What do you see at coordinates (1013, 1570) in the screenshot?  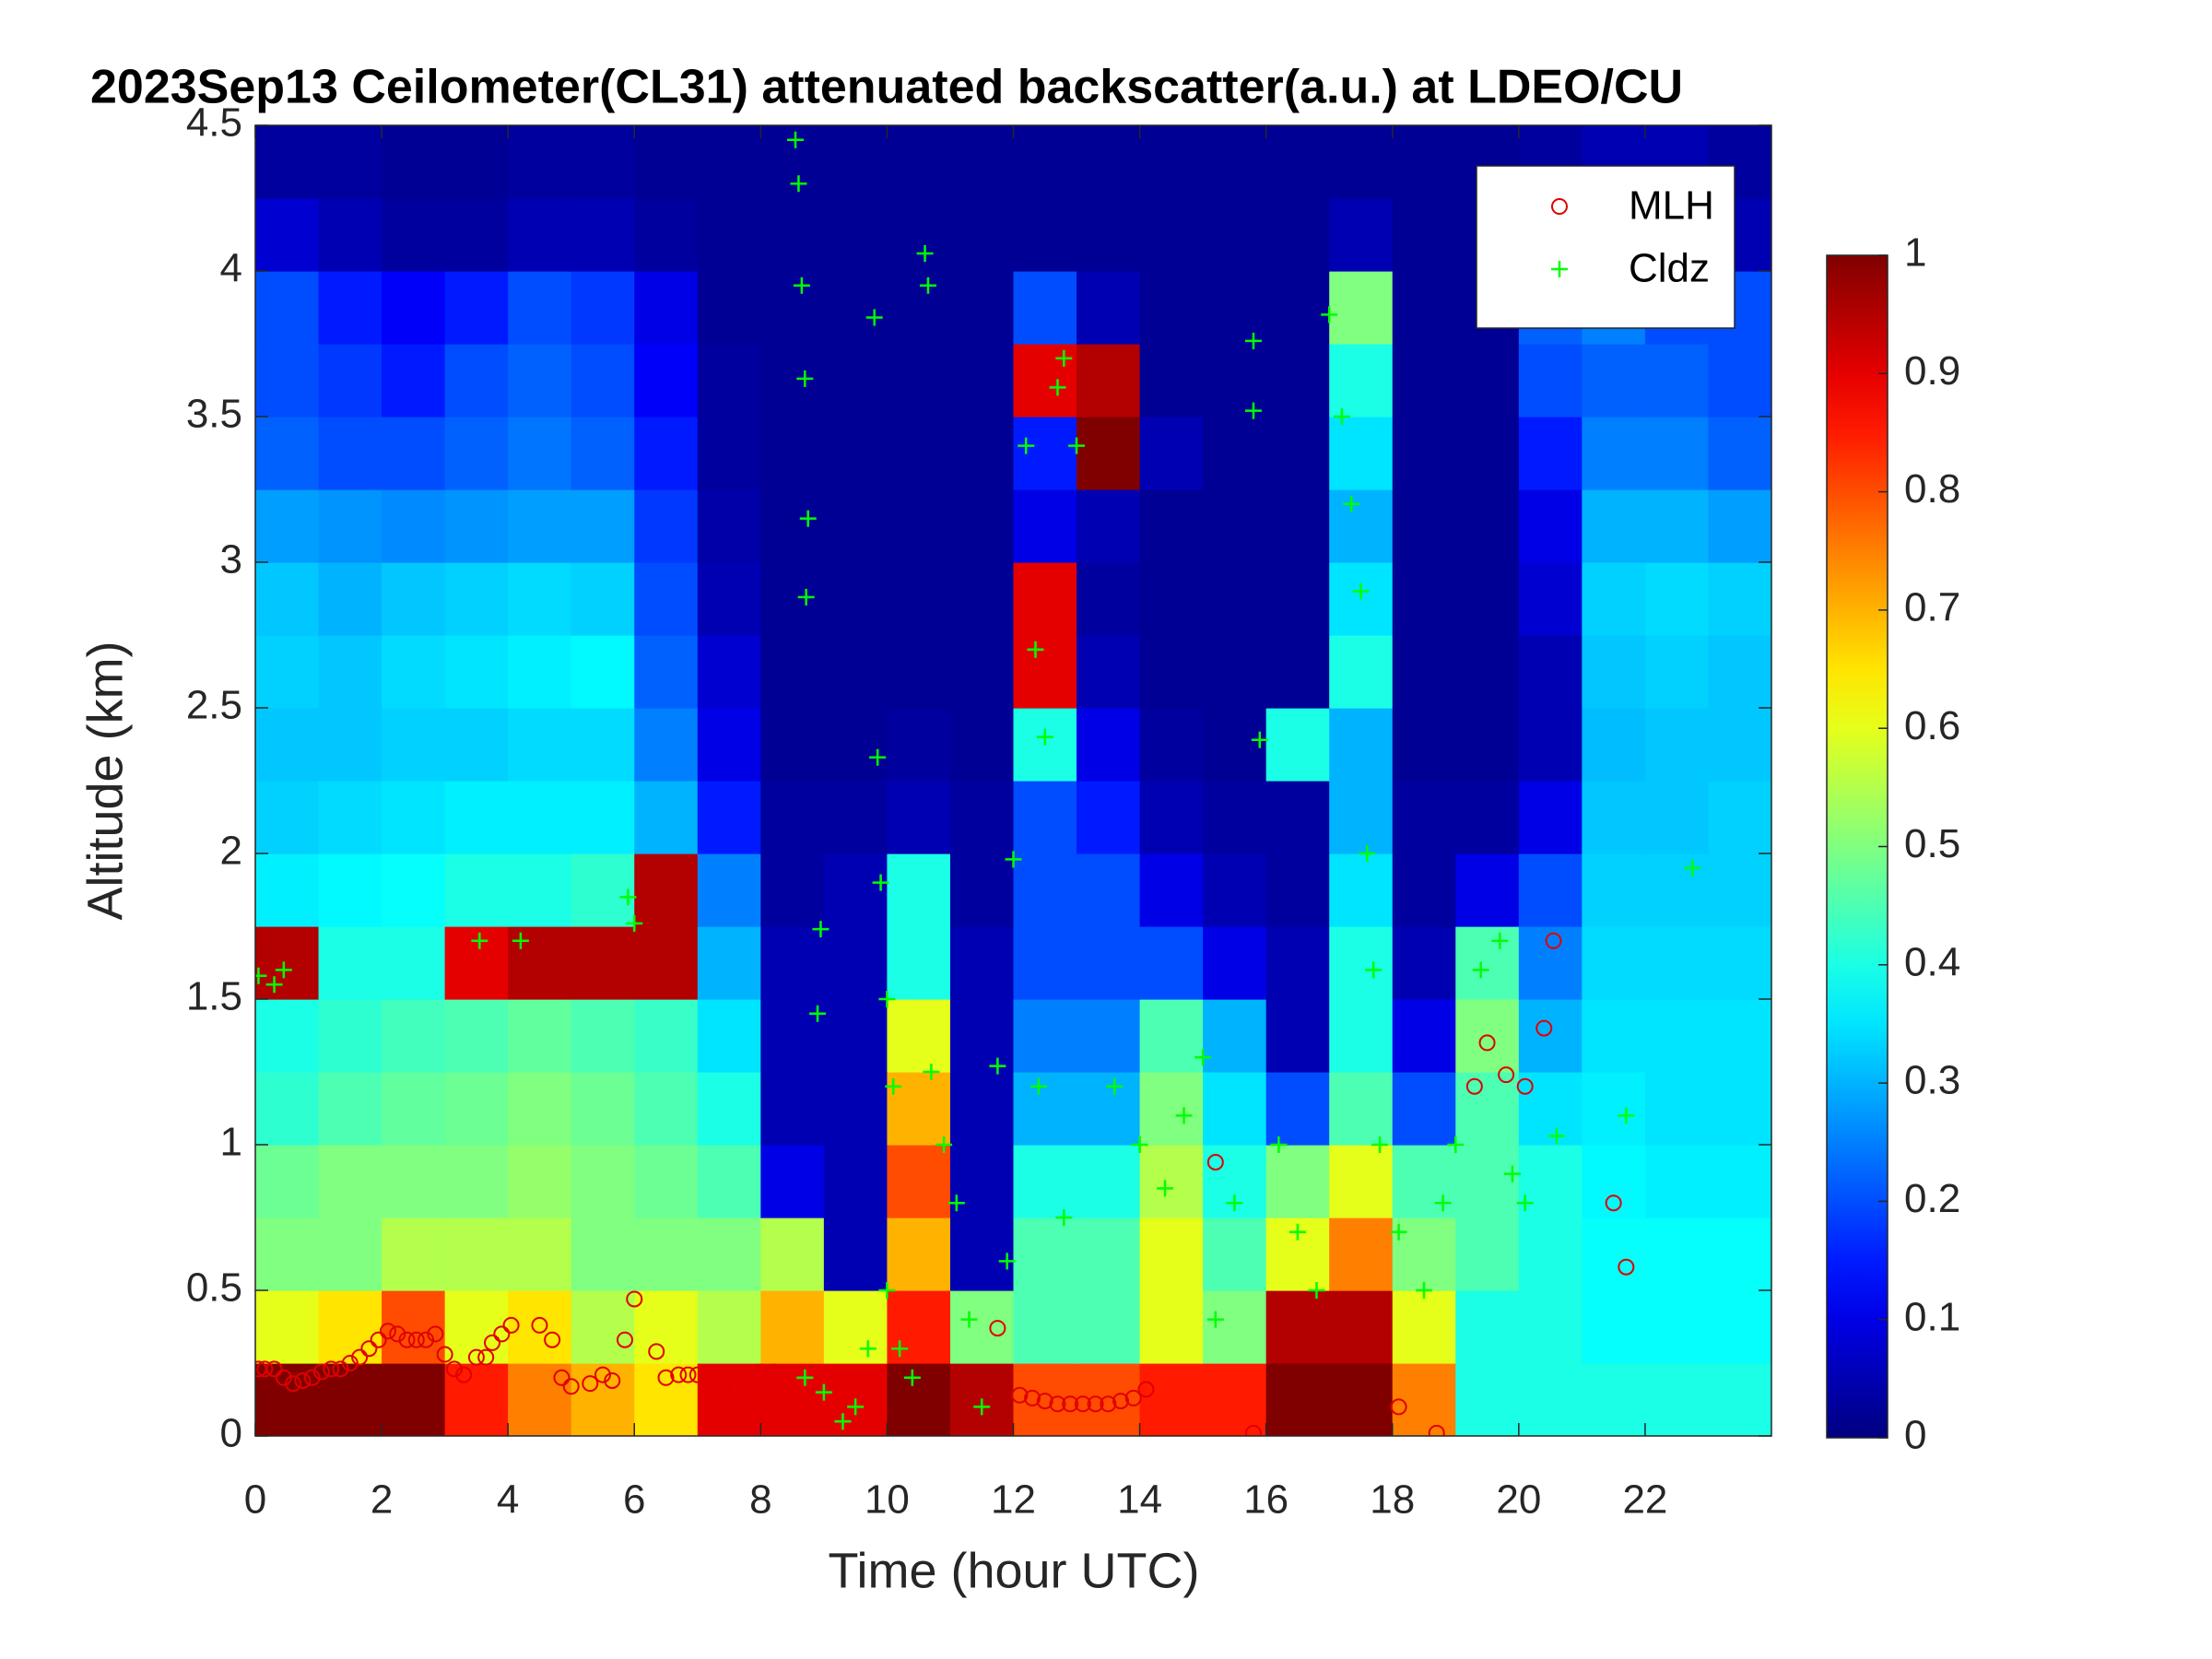 I see `x-axis-label: Time (hour UTC)` at bounding box center [1013, 1570].